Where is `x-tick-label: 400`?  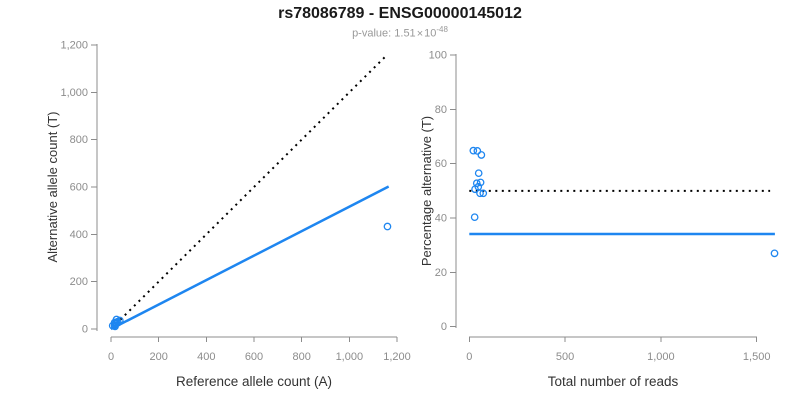 x-tick-label: 400 is located at coordinates (206, 357).